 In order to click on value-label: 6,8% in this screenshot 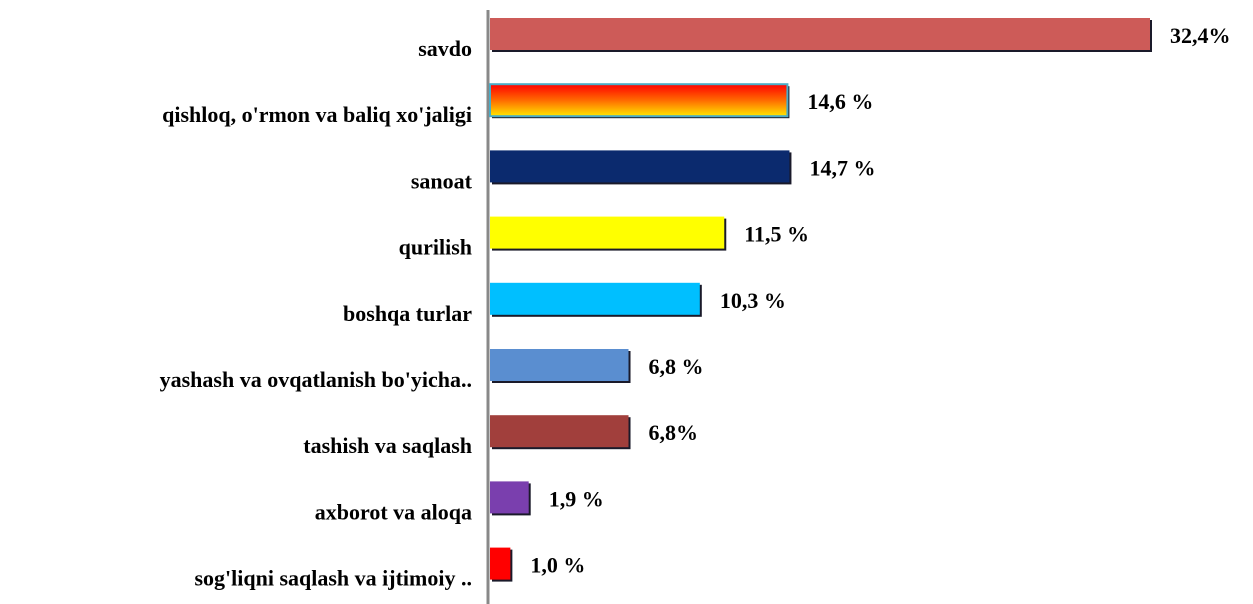, I will do `click(674, 432)`.